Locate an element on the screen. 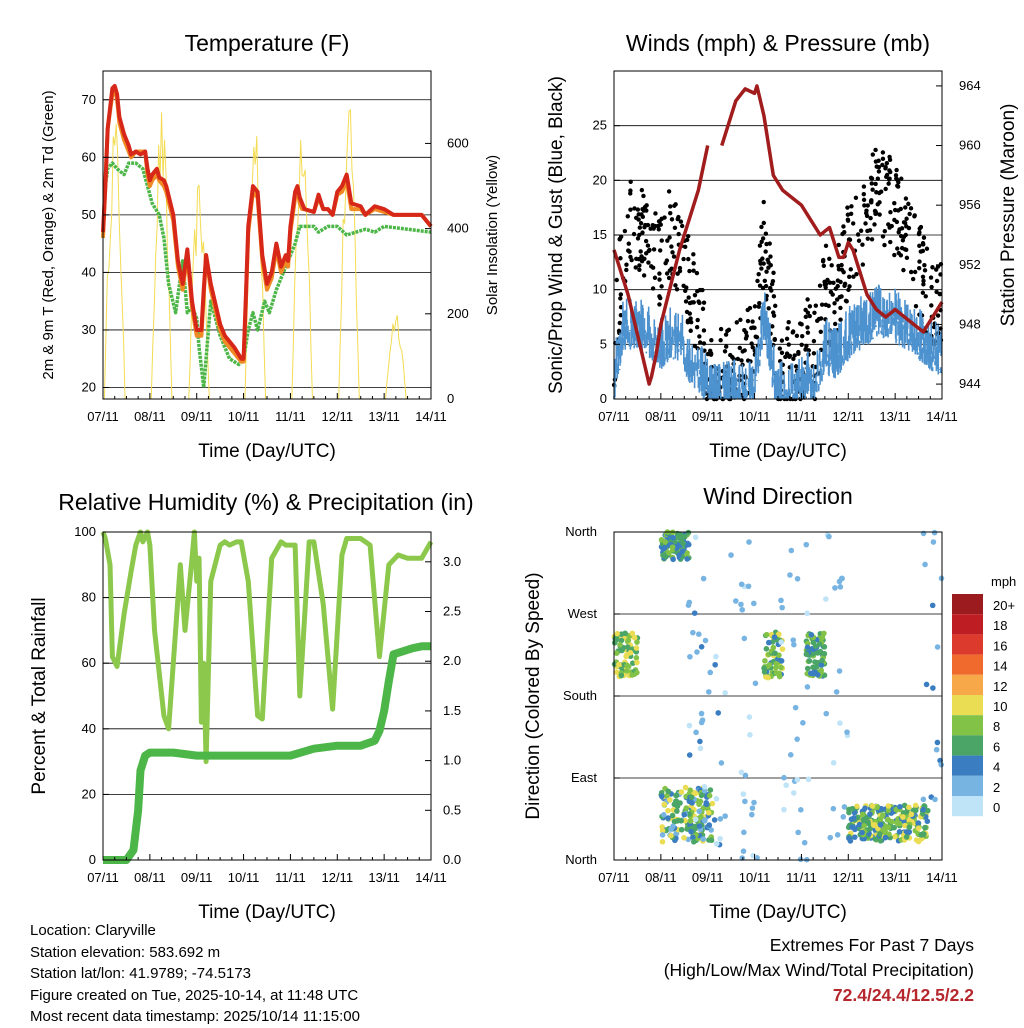 The height and width of the screenshot is (1028, 1024). rh-ytick-label: 100 is located at coordinates (85, 531).